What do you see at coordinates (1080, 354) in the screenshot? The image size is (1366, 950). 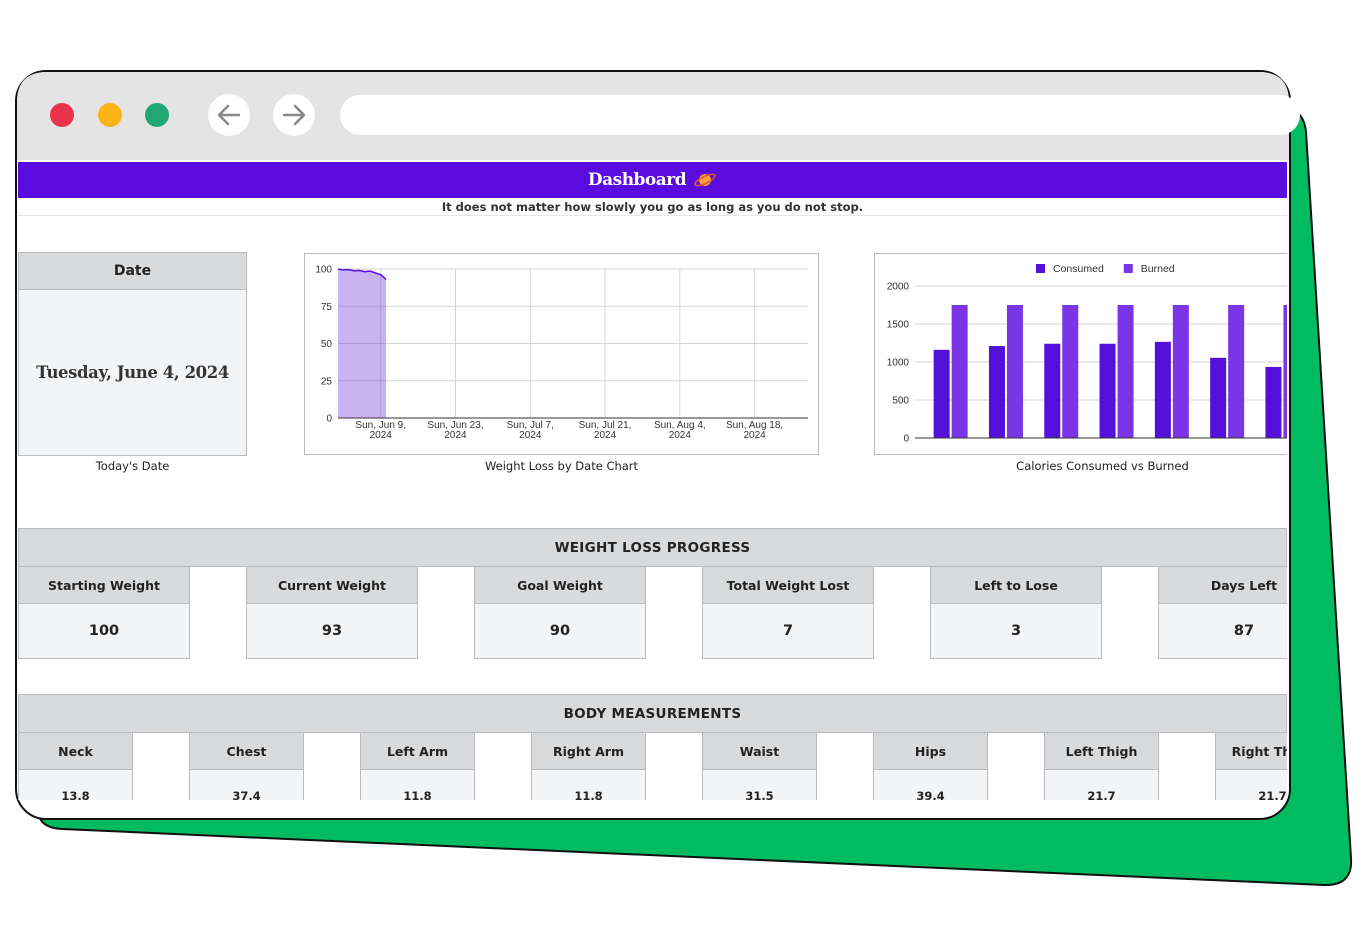 I see `calories-chart-frame` at bounding box center [1080, 354].